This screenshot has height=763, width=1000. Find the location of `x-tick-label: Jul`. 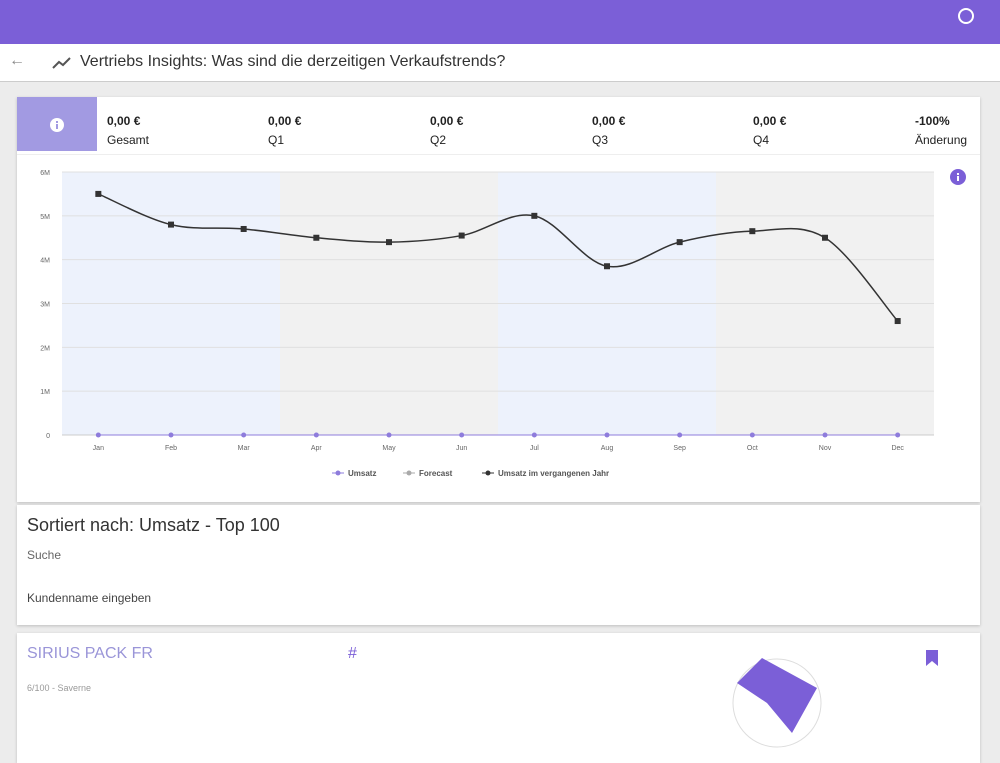

x-tick-label: Jul is located at coordinates (534, 448).